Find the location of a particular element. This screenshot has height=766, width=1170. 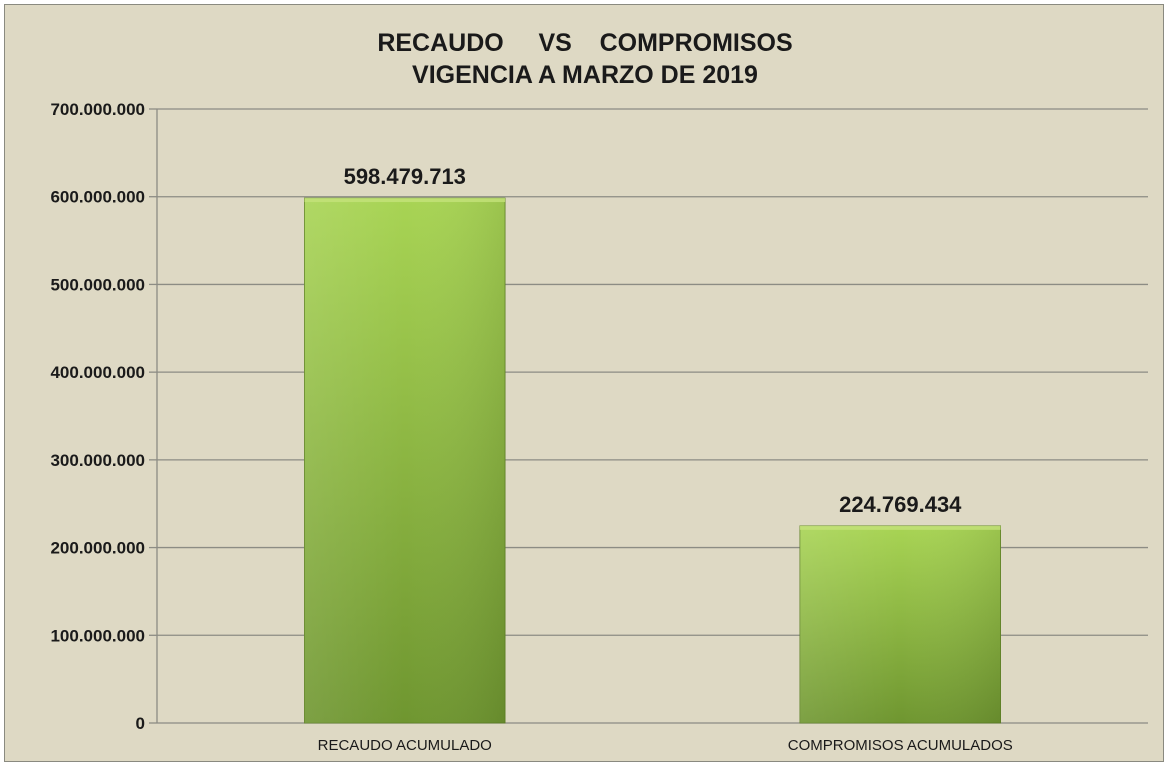

y-tick-label: 400.000.000 is located at coordinates (97, 372).